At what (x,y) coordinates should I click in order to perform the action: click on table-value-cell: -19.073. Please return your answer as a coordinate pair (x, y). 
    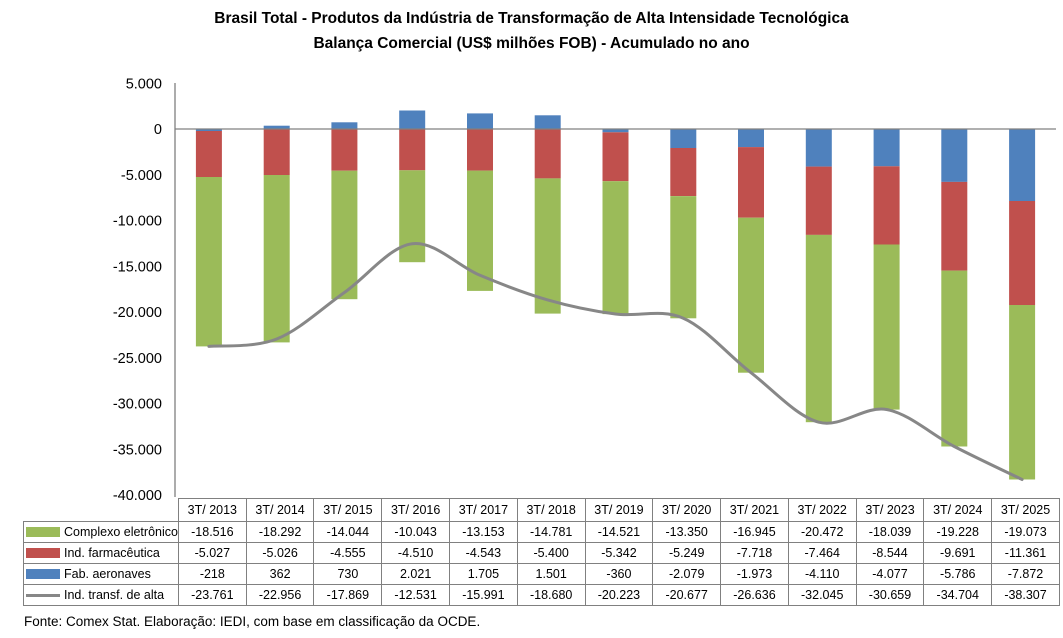
    Looking at the image, I should click on (1025, 532).